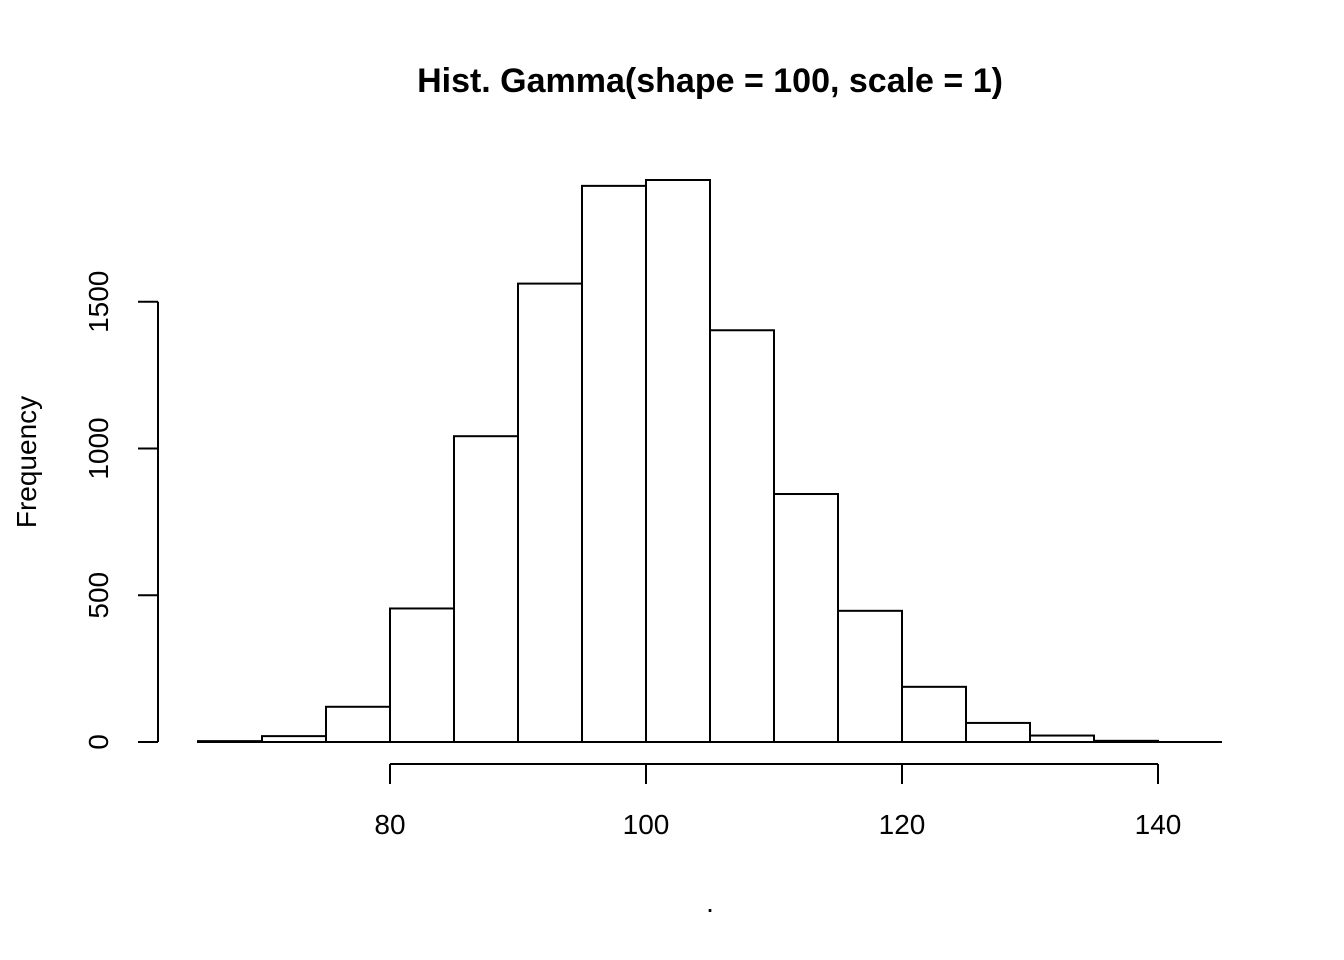 The width and height of the screenshot is (1344, 960). What do you see at coordinates (902, 824) in the screenshot?
I see `x-tick-label: 120` at bounding box center [902, 824].